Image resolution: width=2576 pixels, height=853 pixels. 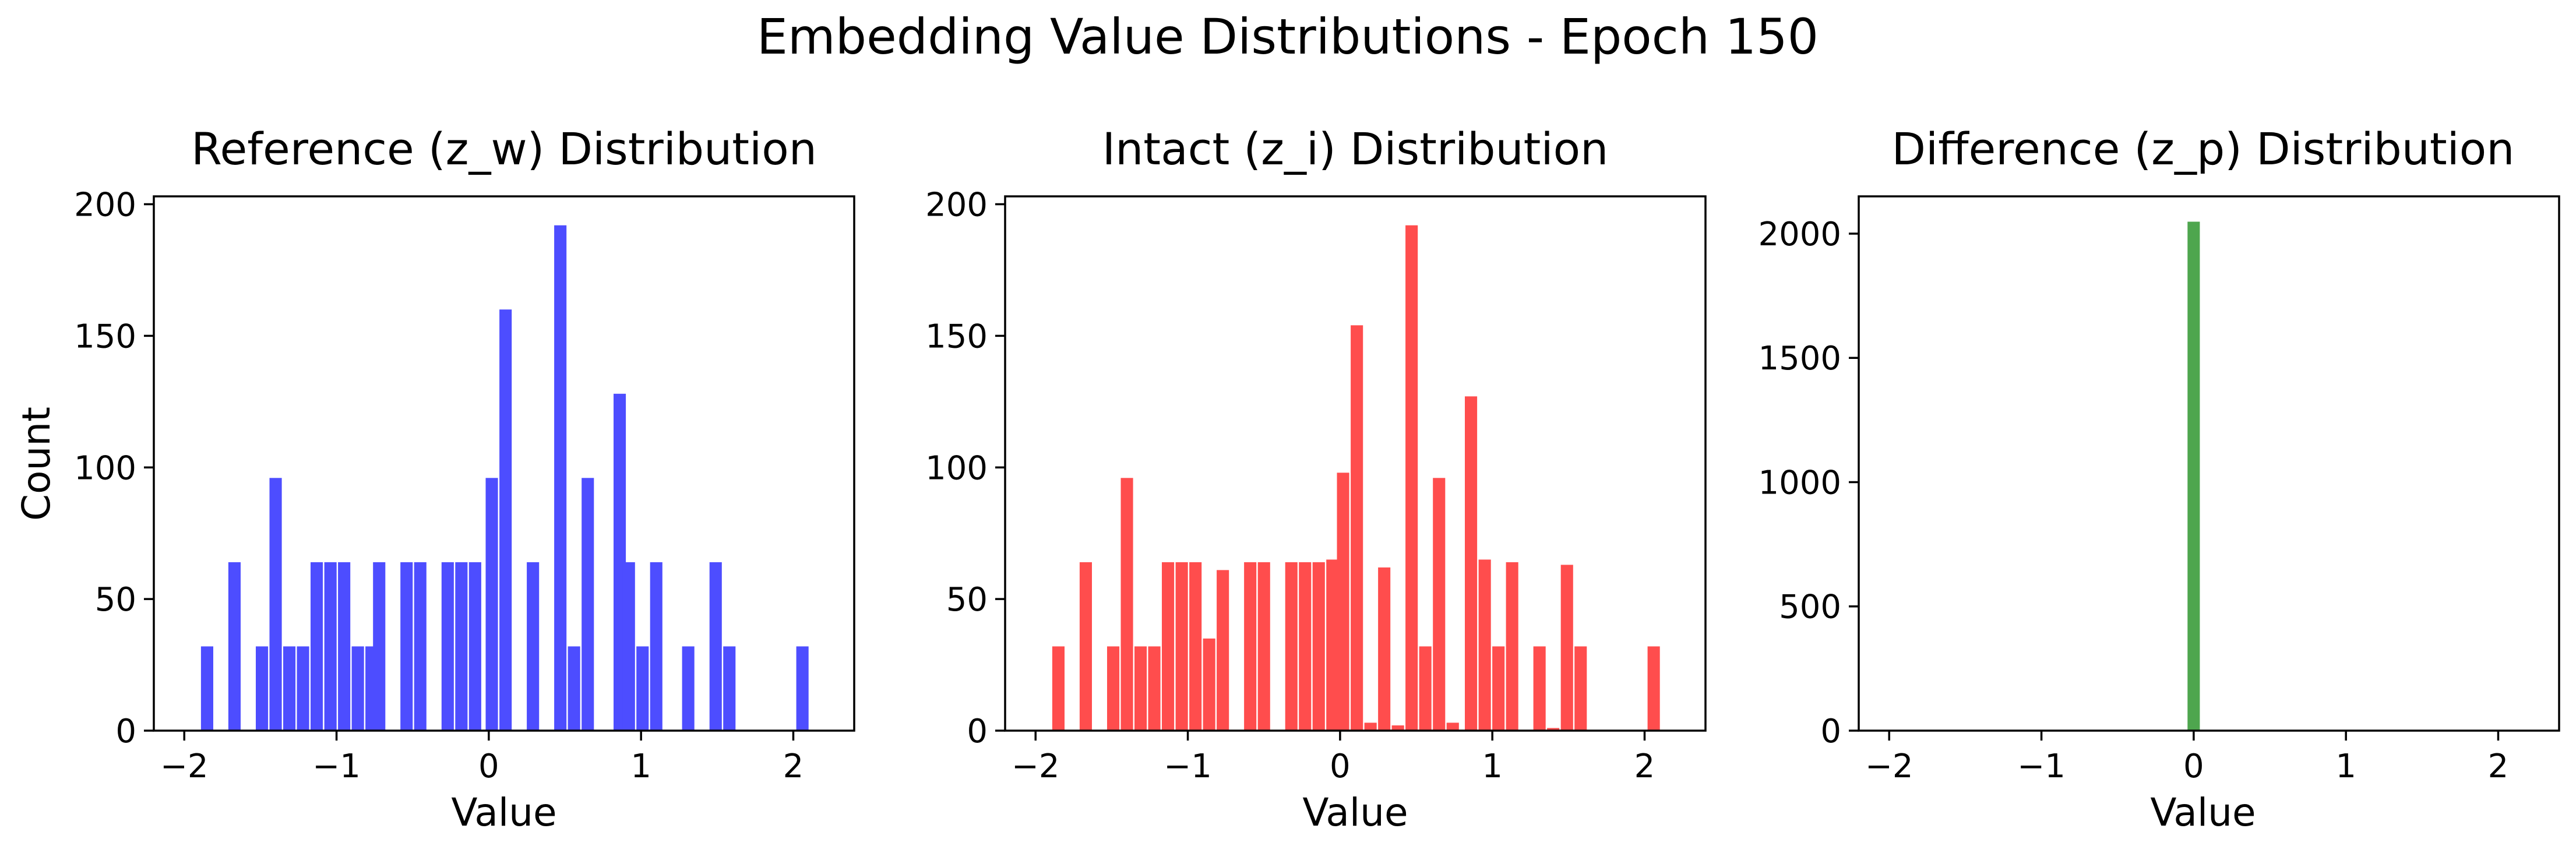 I want to click on y-tick-label: 1500, so click(x=1800, y=359).